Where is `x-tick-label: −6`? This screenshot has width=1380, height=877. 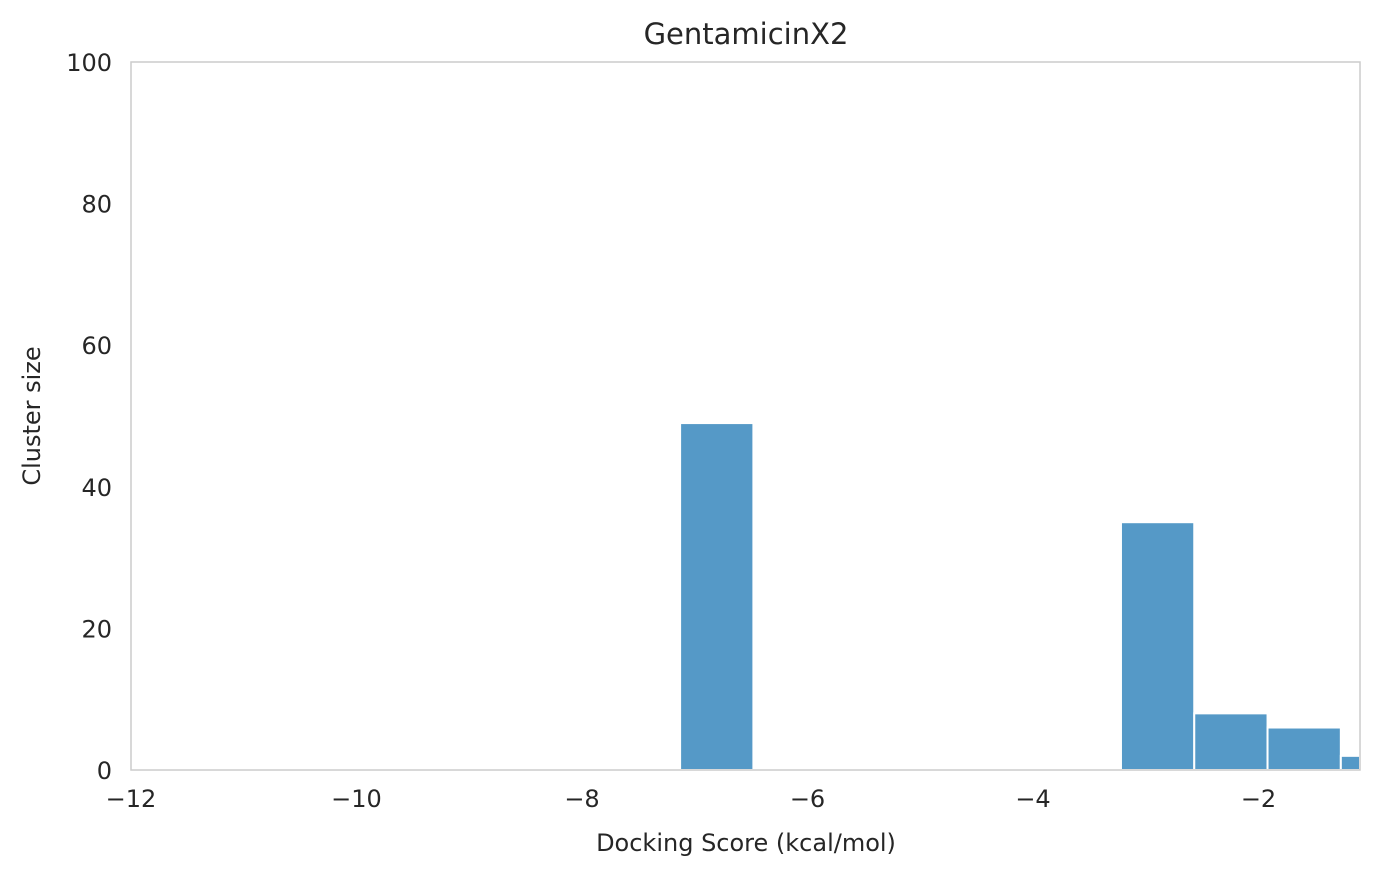
x-tick-label: −6 is located at coordinates (807, 799).